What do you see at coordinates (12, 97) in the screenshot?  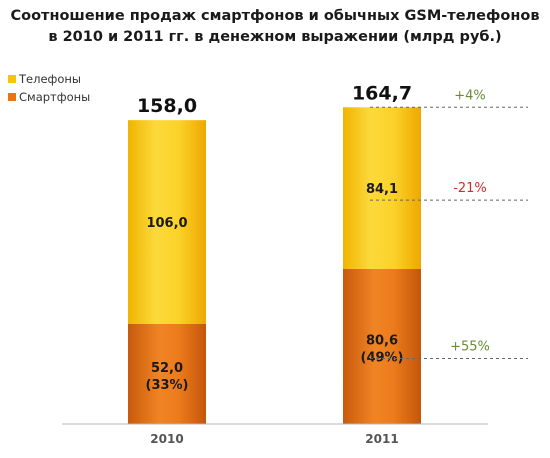 I see `legend-swatch-smartphones` at bounding box center [12, 97].